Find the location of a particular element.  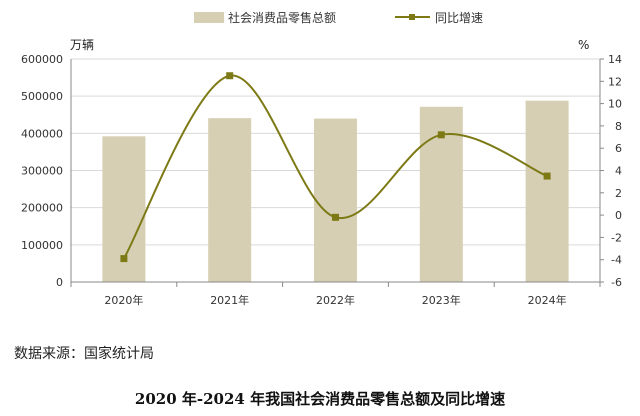

x-axis-ticks: 2020年 2021年 2022年 2023年 2024年 is located at coordinates (335, 300).